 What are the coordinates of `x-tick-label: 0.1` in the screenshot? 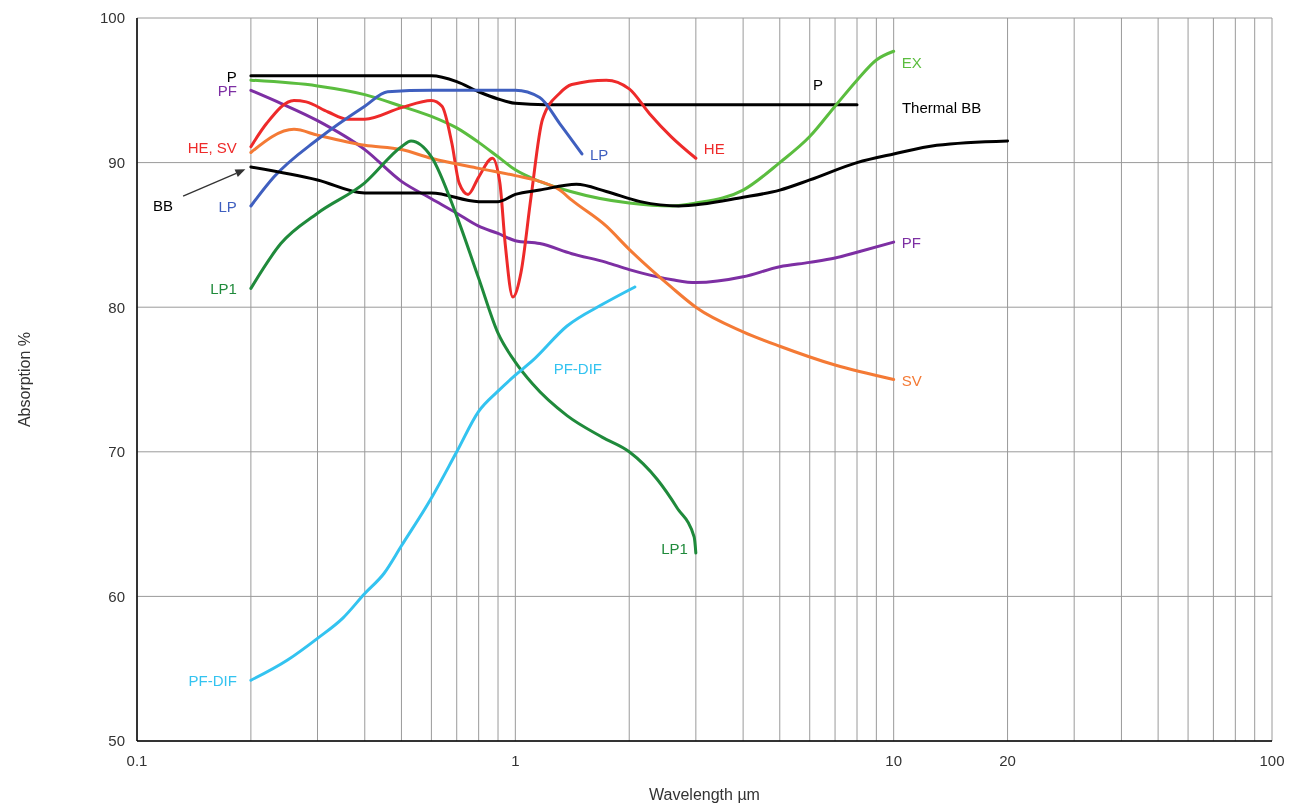 It's located at (137, 760).